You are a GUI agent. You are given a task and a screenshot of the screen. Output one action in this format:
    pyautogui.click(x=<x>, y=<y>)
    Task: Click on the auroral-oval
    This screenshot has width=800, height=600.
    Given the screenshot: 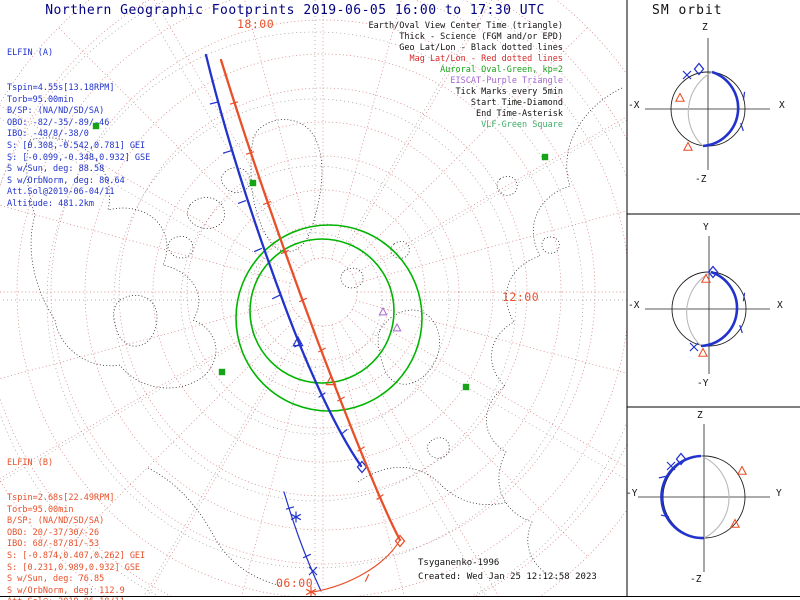 What is the action you would take?
    pyautogui.click(x=329, y=318)
    